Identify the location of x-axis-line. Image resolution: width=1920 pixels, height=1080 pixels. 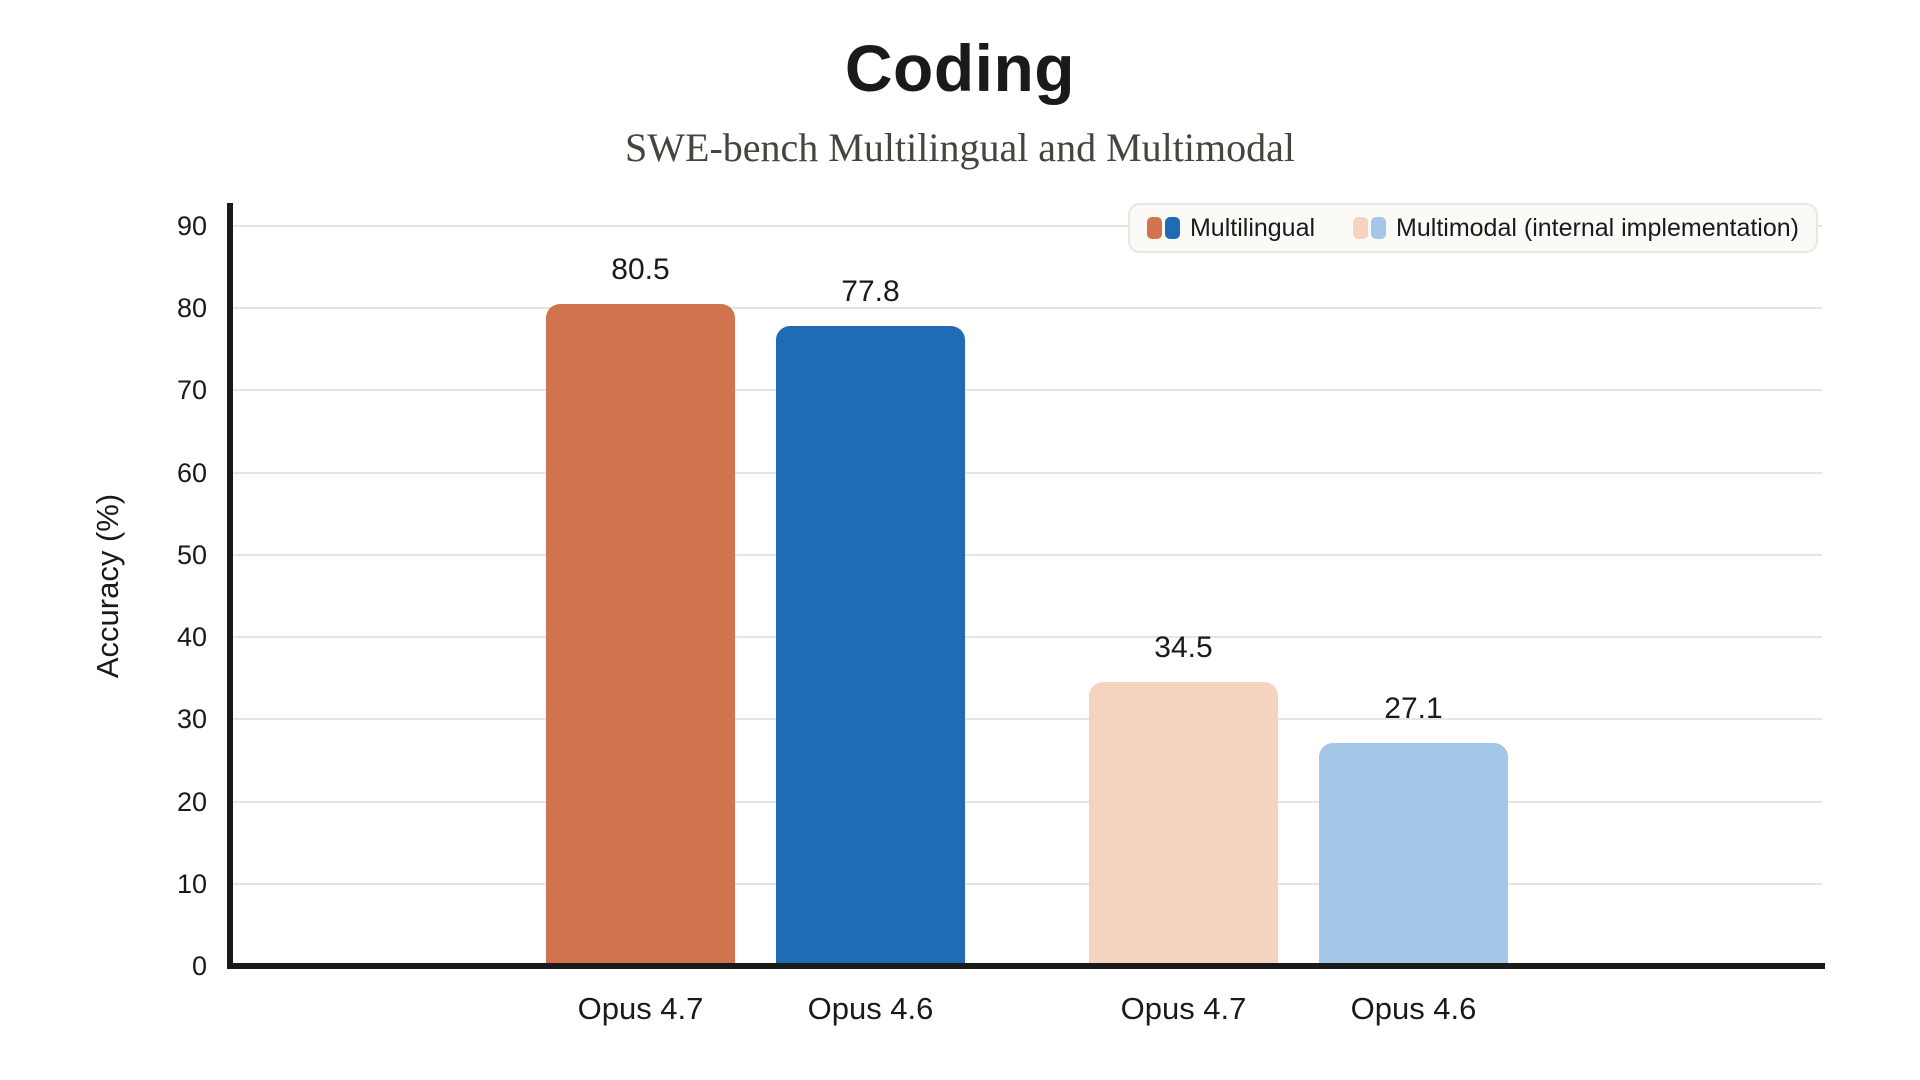
(1026, 966).